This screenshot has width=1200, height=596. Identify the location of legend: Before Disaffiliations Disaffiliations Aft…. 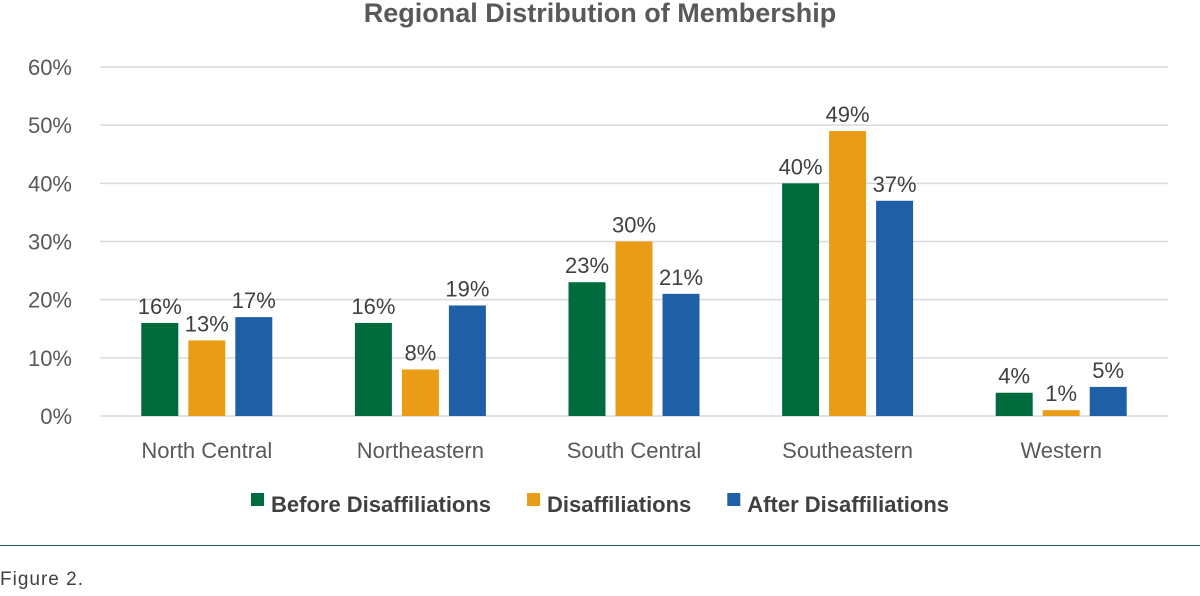
(600, 504).